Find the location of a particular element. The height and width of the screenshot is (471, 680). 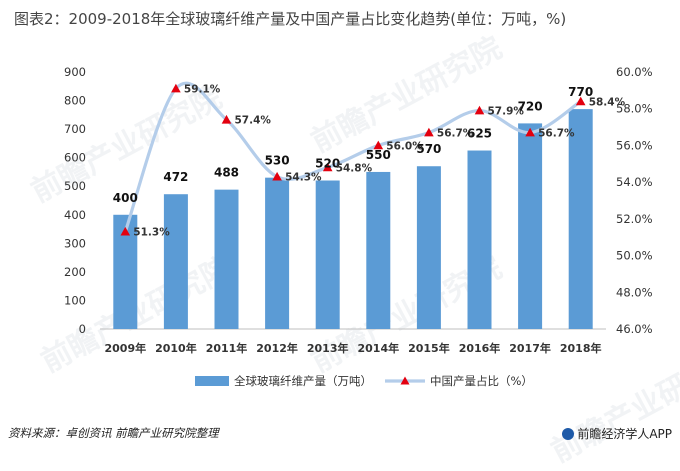

bar-value-label: 520 is located at coordinates (327, 164).